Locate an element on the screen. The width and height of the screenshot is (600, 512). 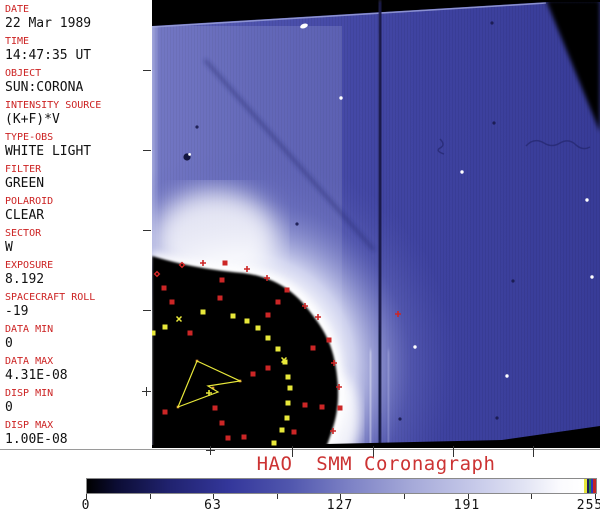
artifact-squiggle-right is located at coordinates (558, 144).